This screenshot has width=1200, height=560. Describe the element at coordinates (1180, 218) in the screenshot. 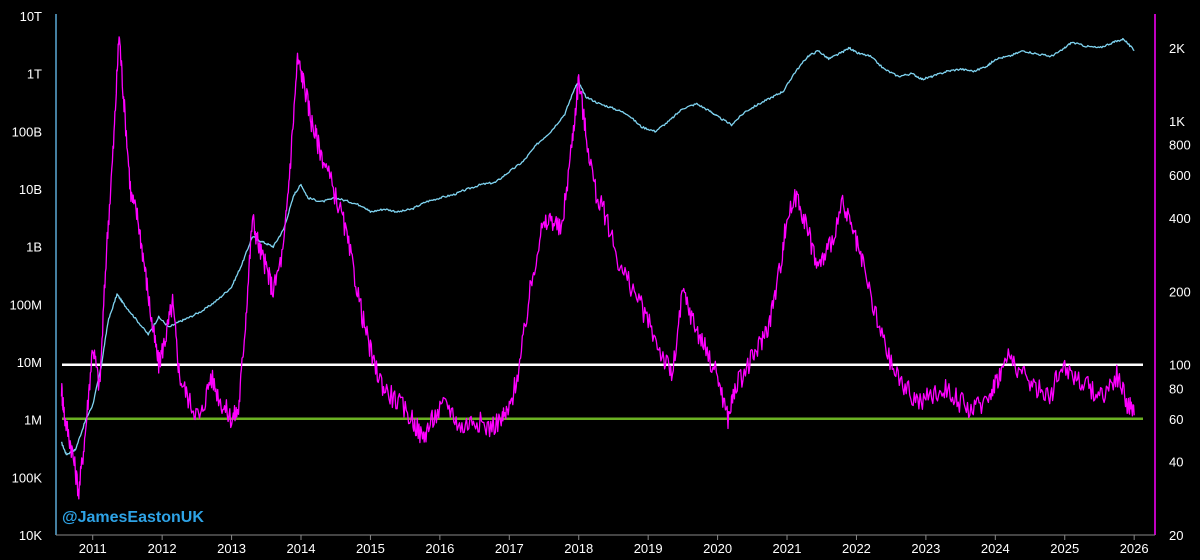

I see `right-tick-label: 400` at that location.